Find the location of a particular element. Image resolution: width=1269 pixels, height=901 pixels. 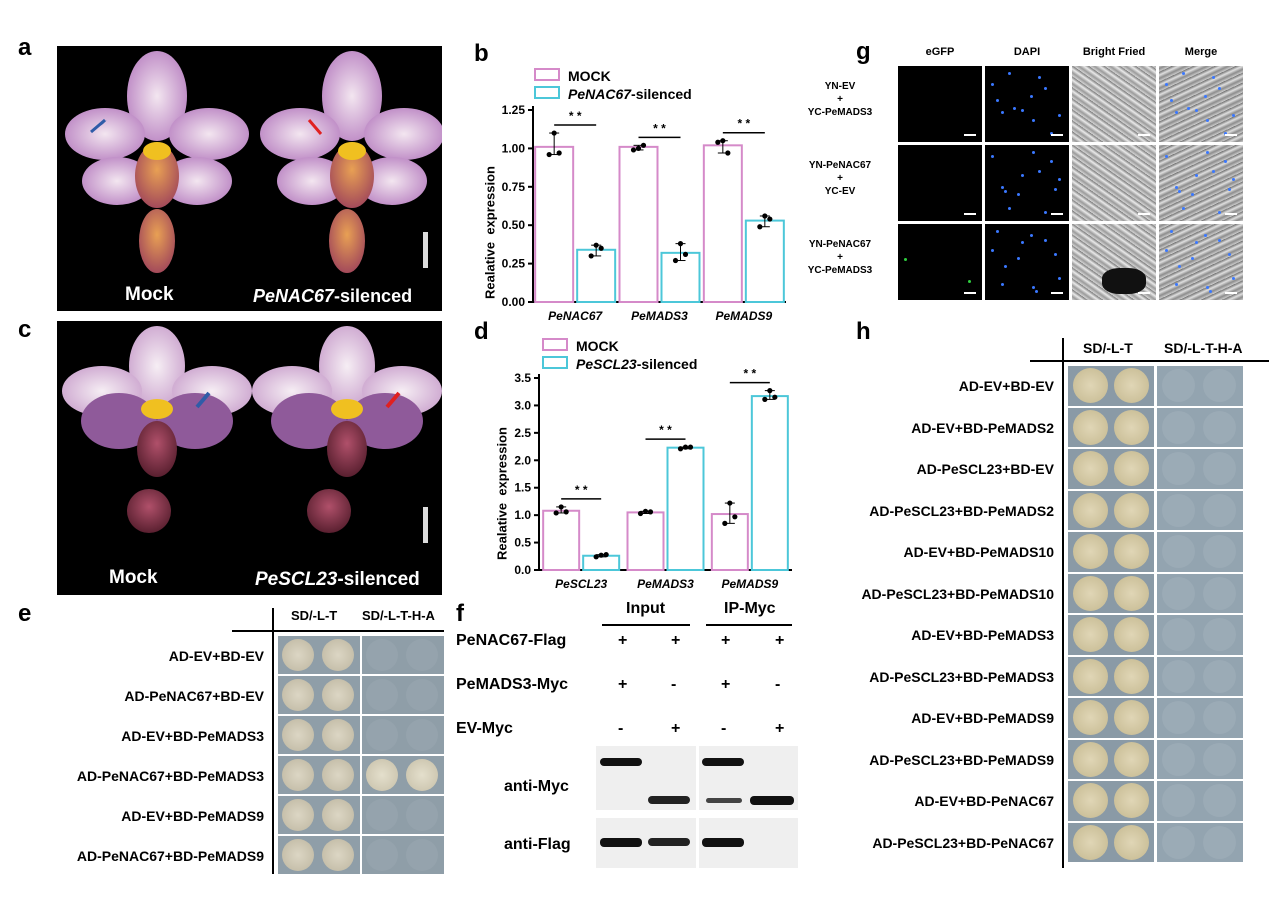

g-row-2-line1: YN-PeNAC67 is located at coordinates (840, 244).